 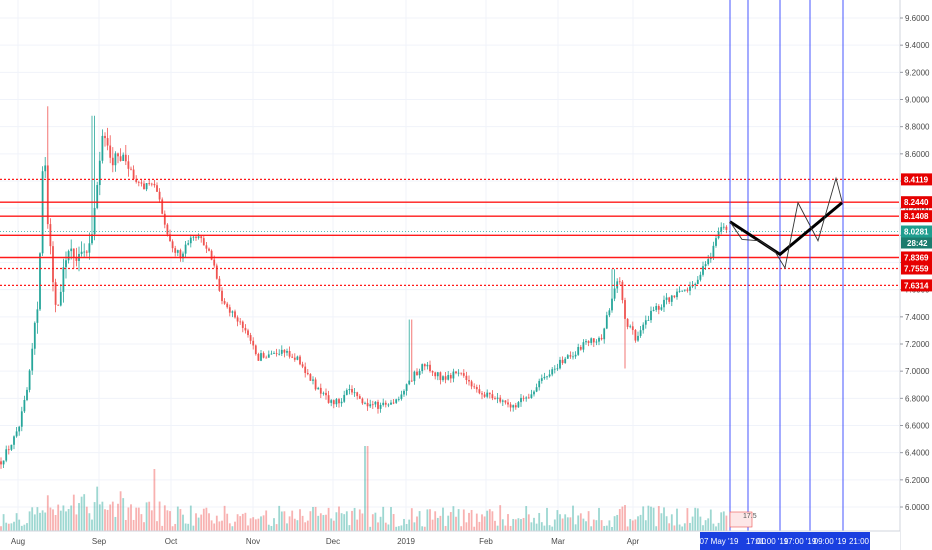 I want to click on vertical-markers, so click(x=786, y=265).